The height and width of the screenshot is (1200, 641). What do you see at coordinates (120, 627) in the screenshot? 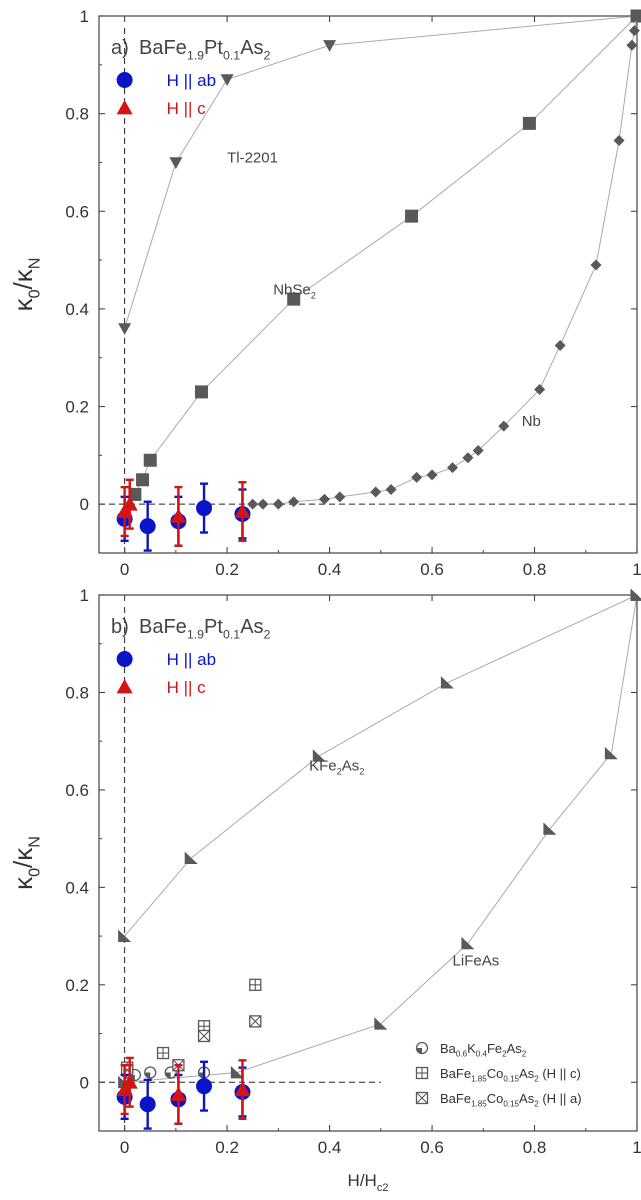
I see `panel-label: b)` at bounding box center [120, 627].